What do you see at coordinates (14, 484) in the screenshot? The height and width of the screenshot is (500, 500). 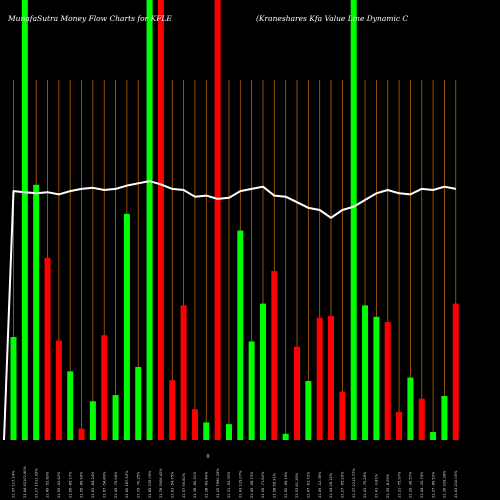 I see `x-tick-label: 21.97 117.14%` at bounding box center [14, 484].